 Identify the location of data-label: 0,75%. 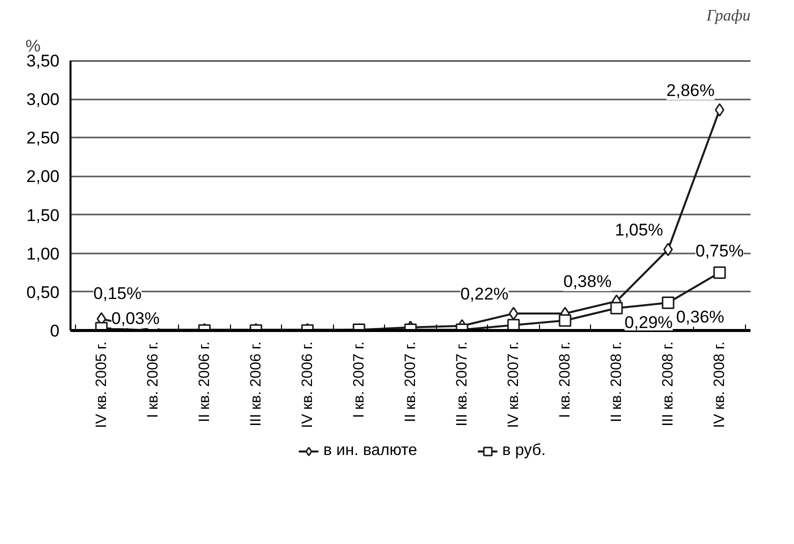
(719, 251).